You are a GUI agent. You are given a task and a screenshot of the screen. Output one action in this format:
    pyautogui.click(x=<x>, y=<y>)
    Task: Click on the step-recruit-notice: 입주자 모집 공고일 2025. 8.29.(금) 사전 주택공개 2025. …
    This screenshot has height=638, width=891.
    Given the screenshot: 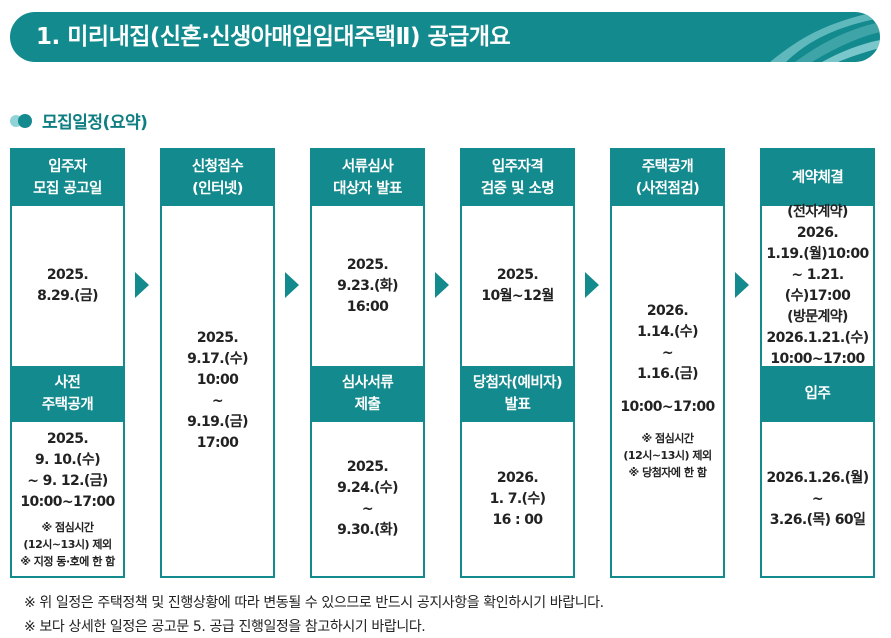 What is the action you would take?
    pyautogui.click(x=67, y=363)
    